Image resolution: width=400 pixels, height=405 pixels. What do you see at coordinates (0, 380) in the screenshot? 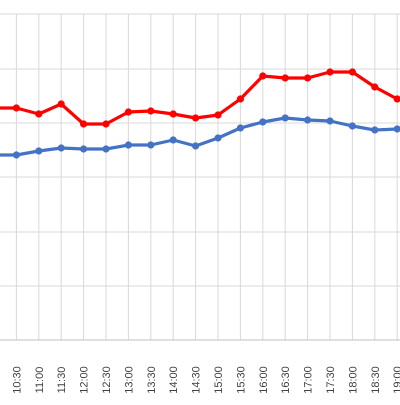
I see `x-tick-label: 10:00` at bounding box center [0, 380].